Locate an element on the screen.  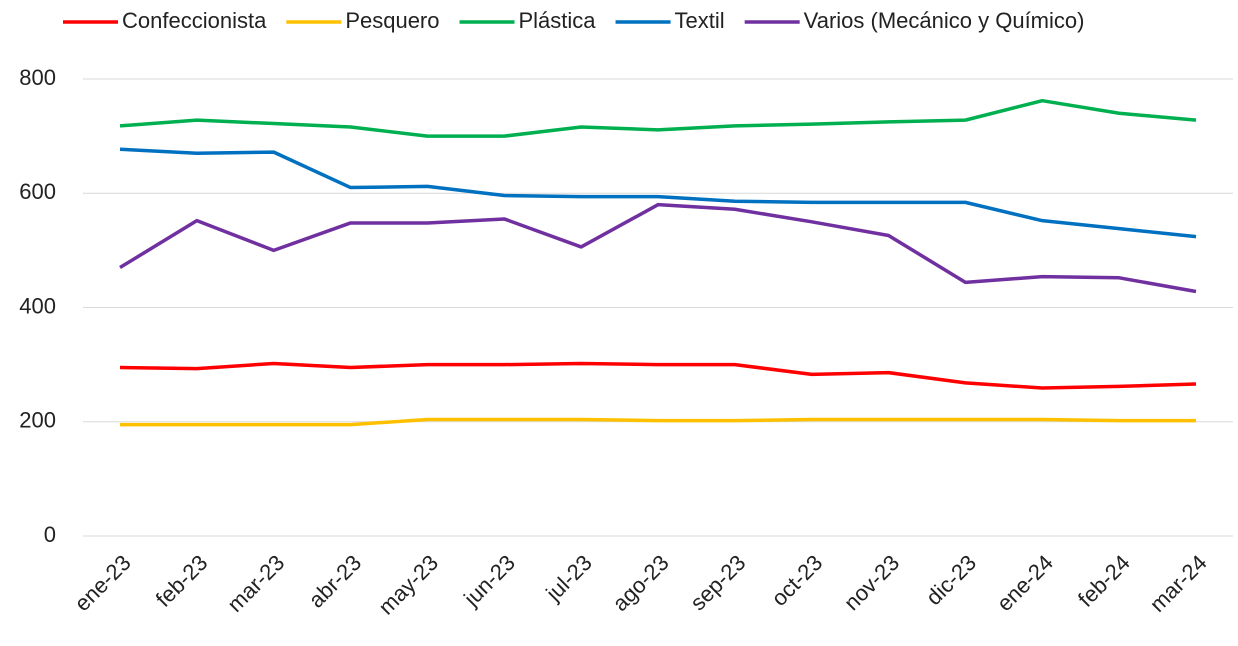
x-tick-label: ene-24 is located at coordinates (1025, 583).